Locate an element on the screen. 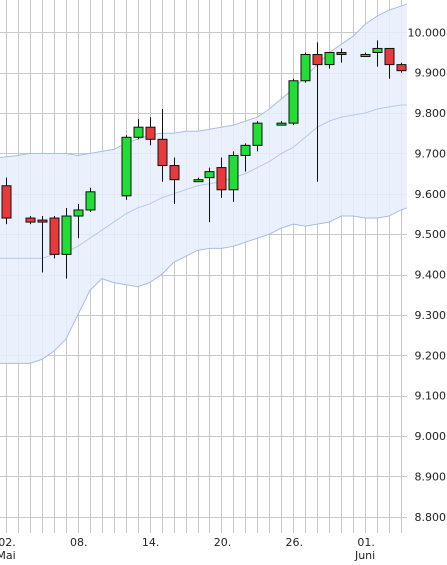 The height and width of the screenshot is (565, 447). y-tick-label: 9.800 is located at coordinates (431, 113).